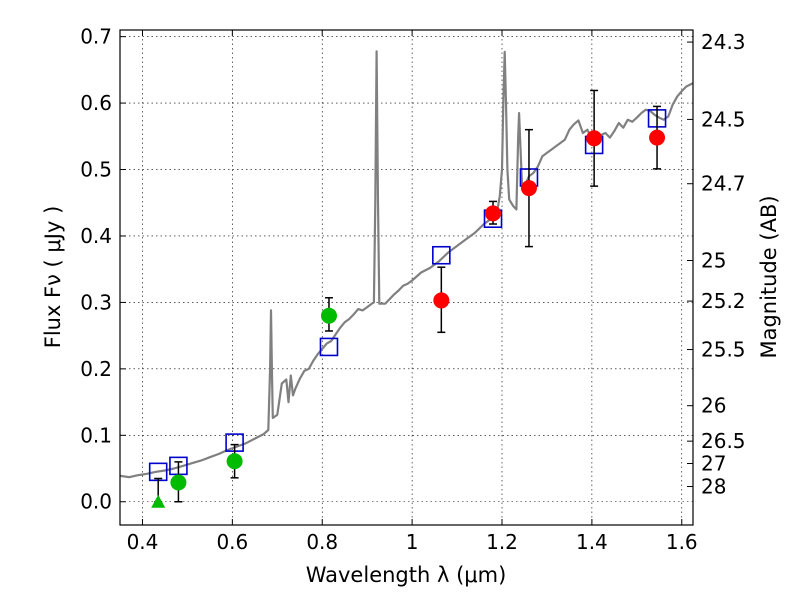  Describe the element at coordinates (723, 42) in the screenshot. I see `mag-tick-label: 24.3` at that location.